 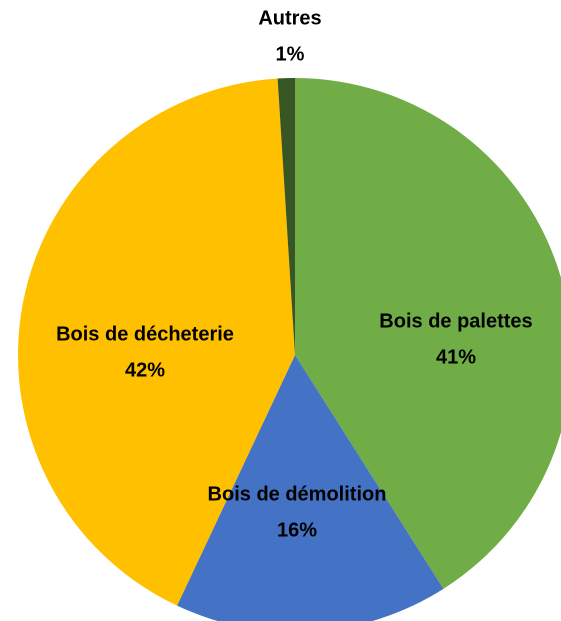 I want to click on slice-value: 16%, so click(x=297, y=530).